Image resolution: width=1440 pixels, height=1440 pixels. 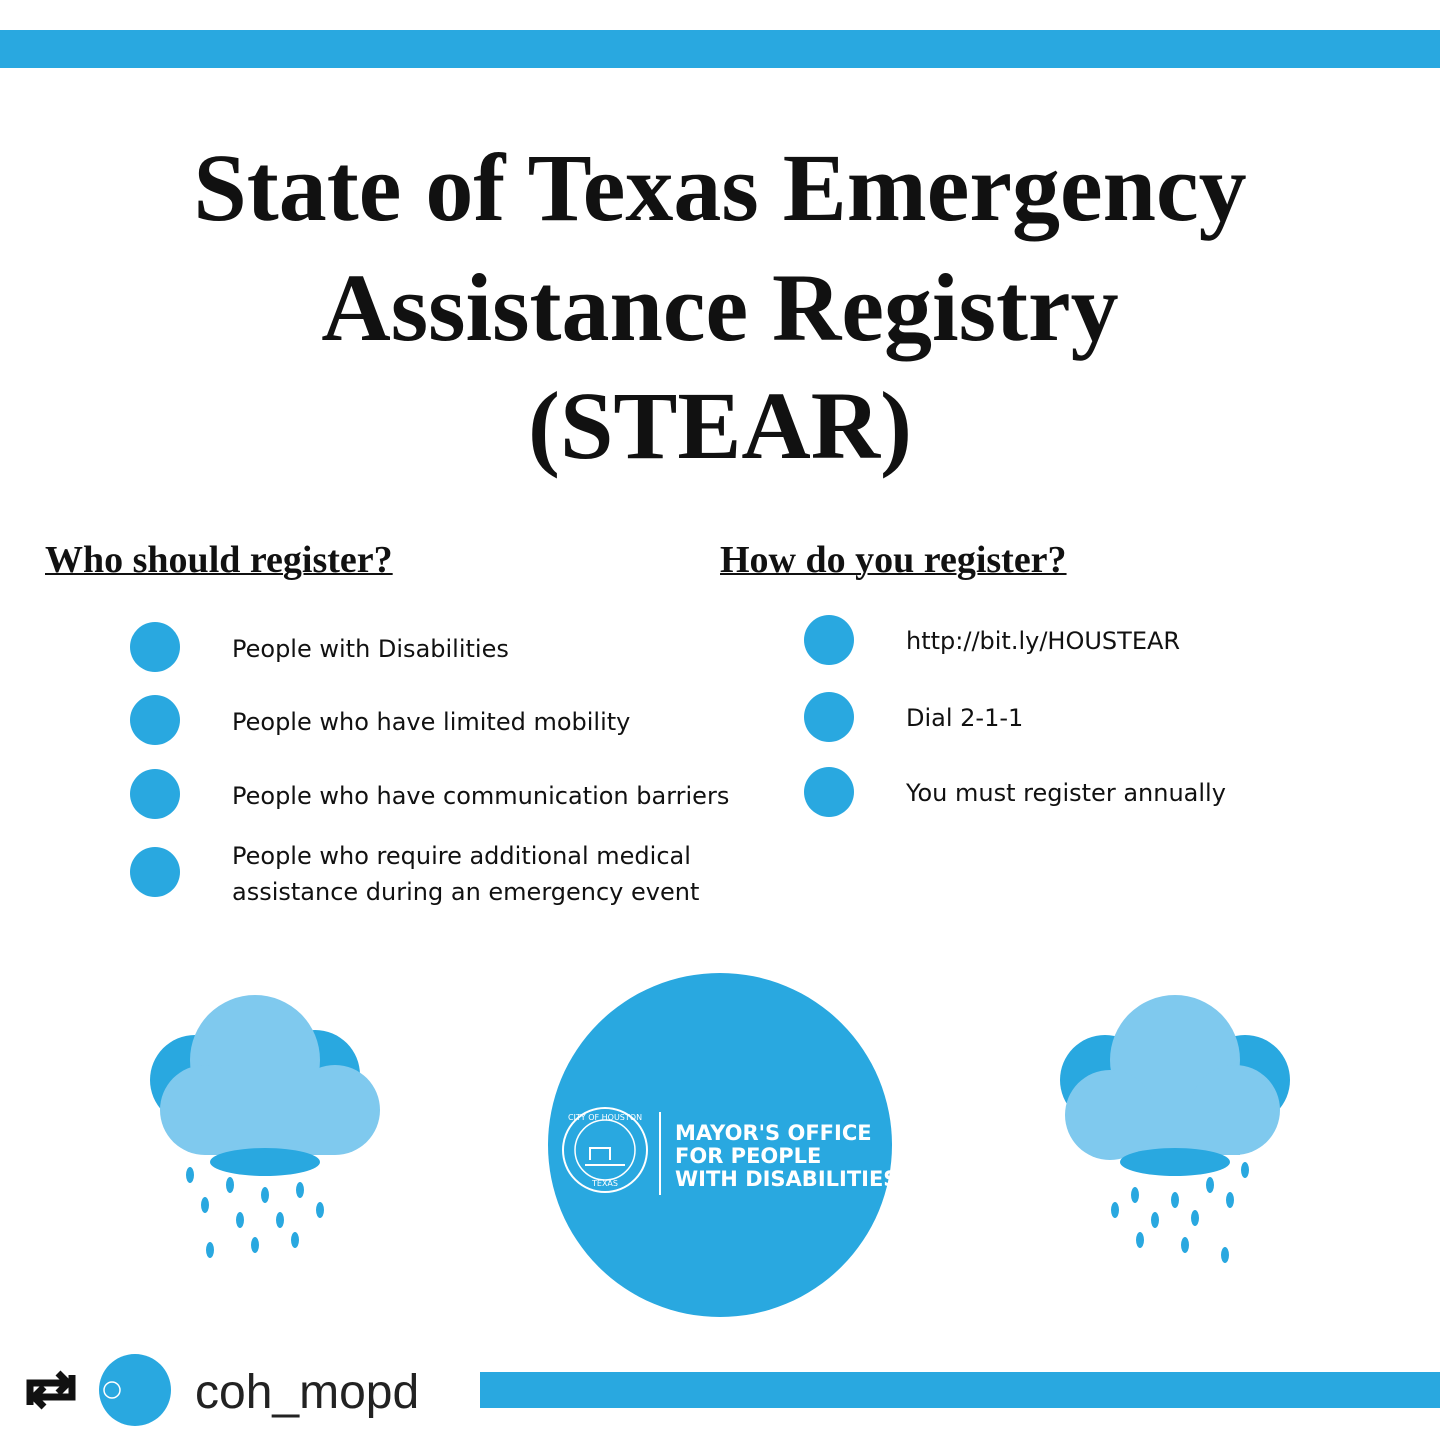 I want to click on logo-circle, so click(x=720, y=1145).